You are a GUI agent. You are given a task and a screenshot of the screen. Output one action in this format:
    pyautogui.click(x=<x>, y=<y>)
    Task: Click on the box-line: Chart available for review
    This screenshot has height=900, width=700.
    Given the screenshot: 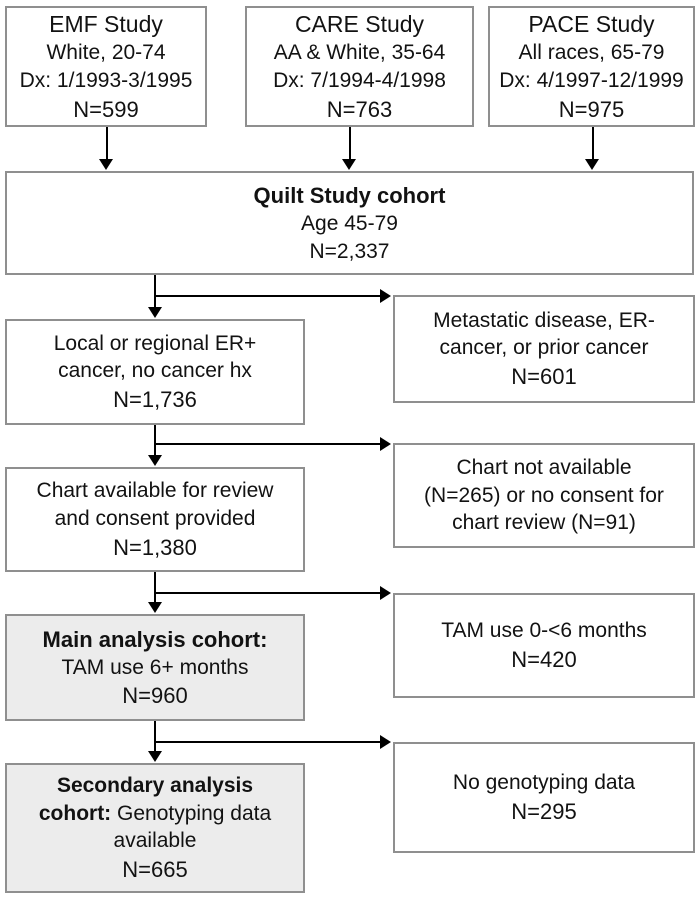 What is the action you would take?
    pyautogui.click(x=155, y=491)
    